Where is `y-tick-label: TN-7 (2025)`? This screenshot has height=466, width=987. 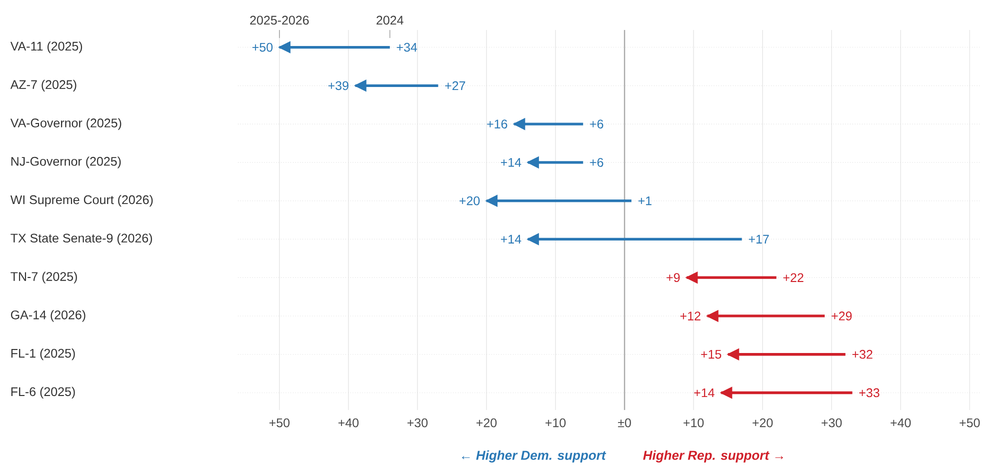
y-tick-label: TN-7 (2025) is located at coordinates (43, 278).